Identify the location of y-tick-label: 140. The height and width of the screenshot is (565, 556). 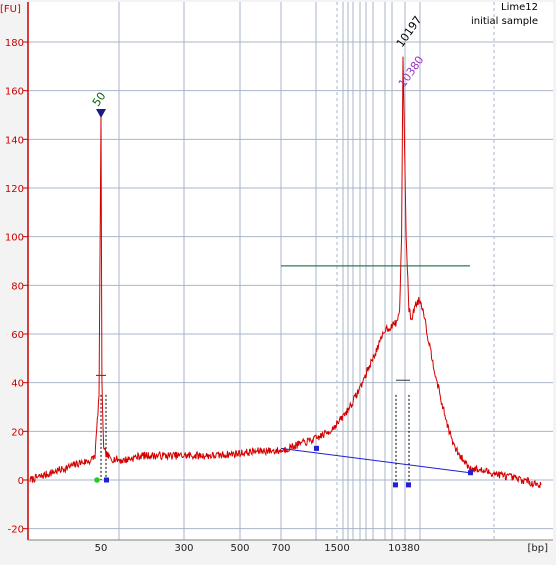
(14, 140).